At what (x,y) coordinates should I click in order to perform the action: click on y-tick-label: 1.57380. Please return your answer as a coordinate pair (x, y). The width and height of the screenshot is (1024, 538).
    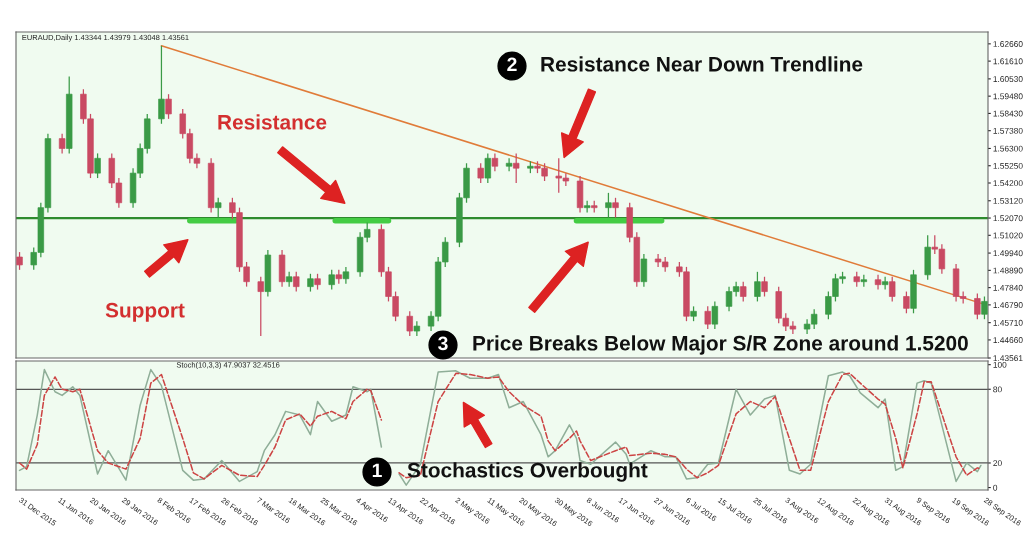
    Looking at the image, I should click on (1008, 130).